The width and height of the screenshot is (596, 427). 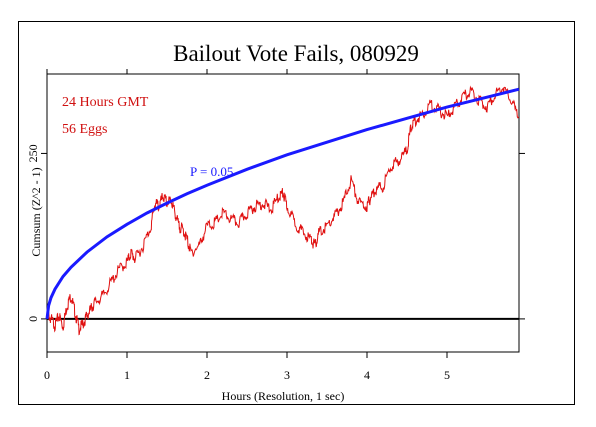 What do you see at coordinates (36, 211) in the screenshot?
I see `y-axis-label: Cumsum (Z^2 - 1)` at bounding box center [36, 211].